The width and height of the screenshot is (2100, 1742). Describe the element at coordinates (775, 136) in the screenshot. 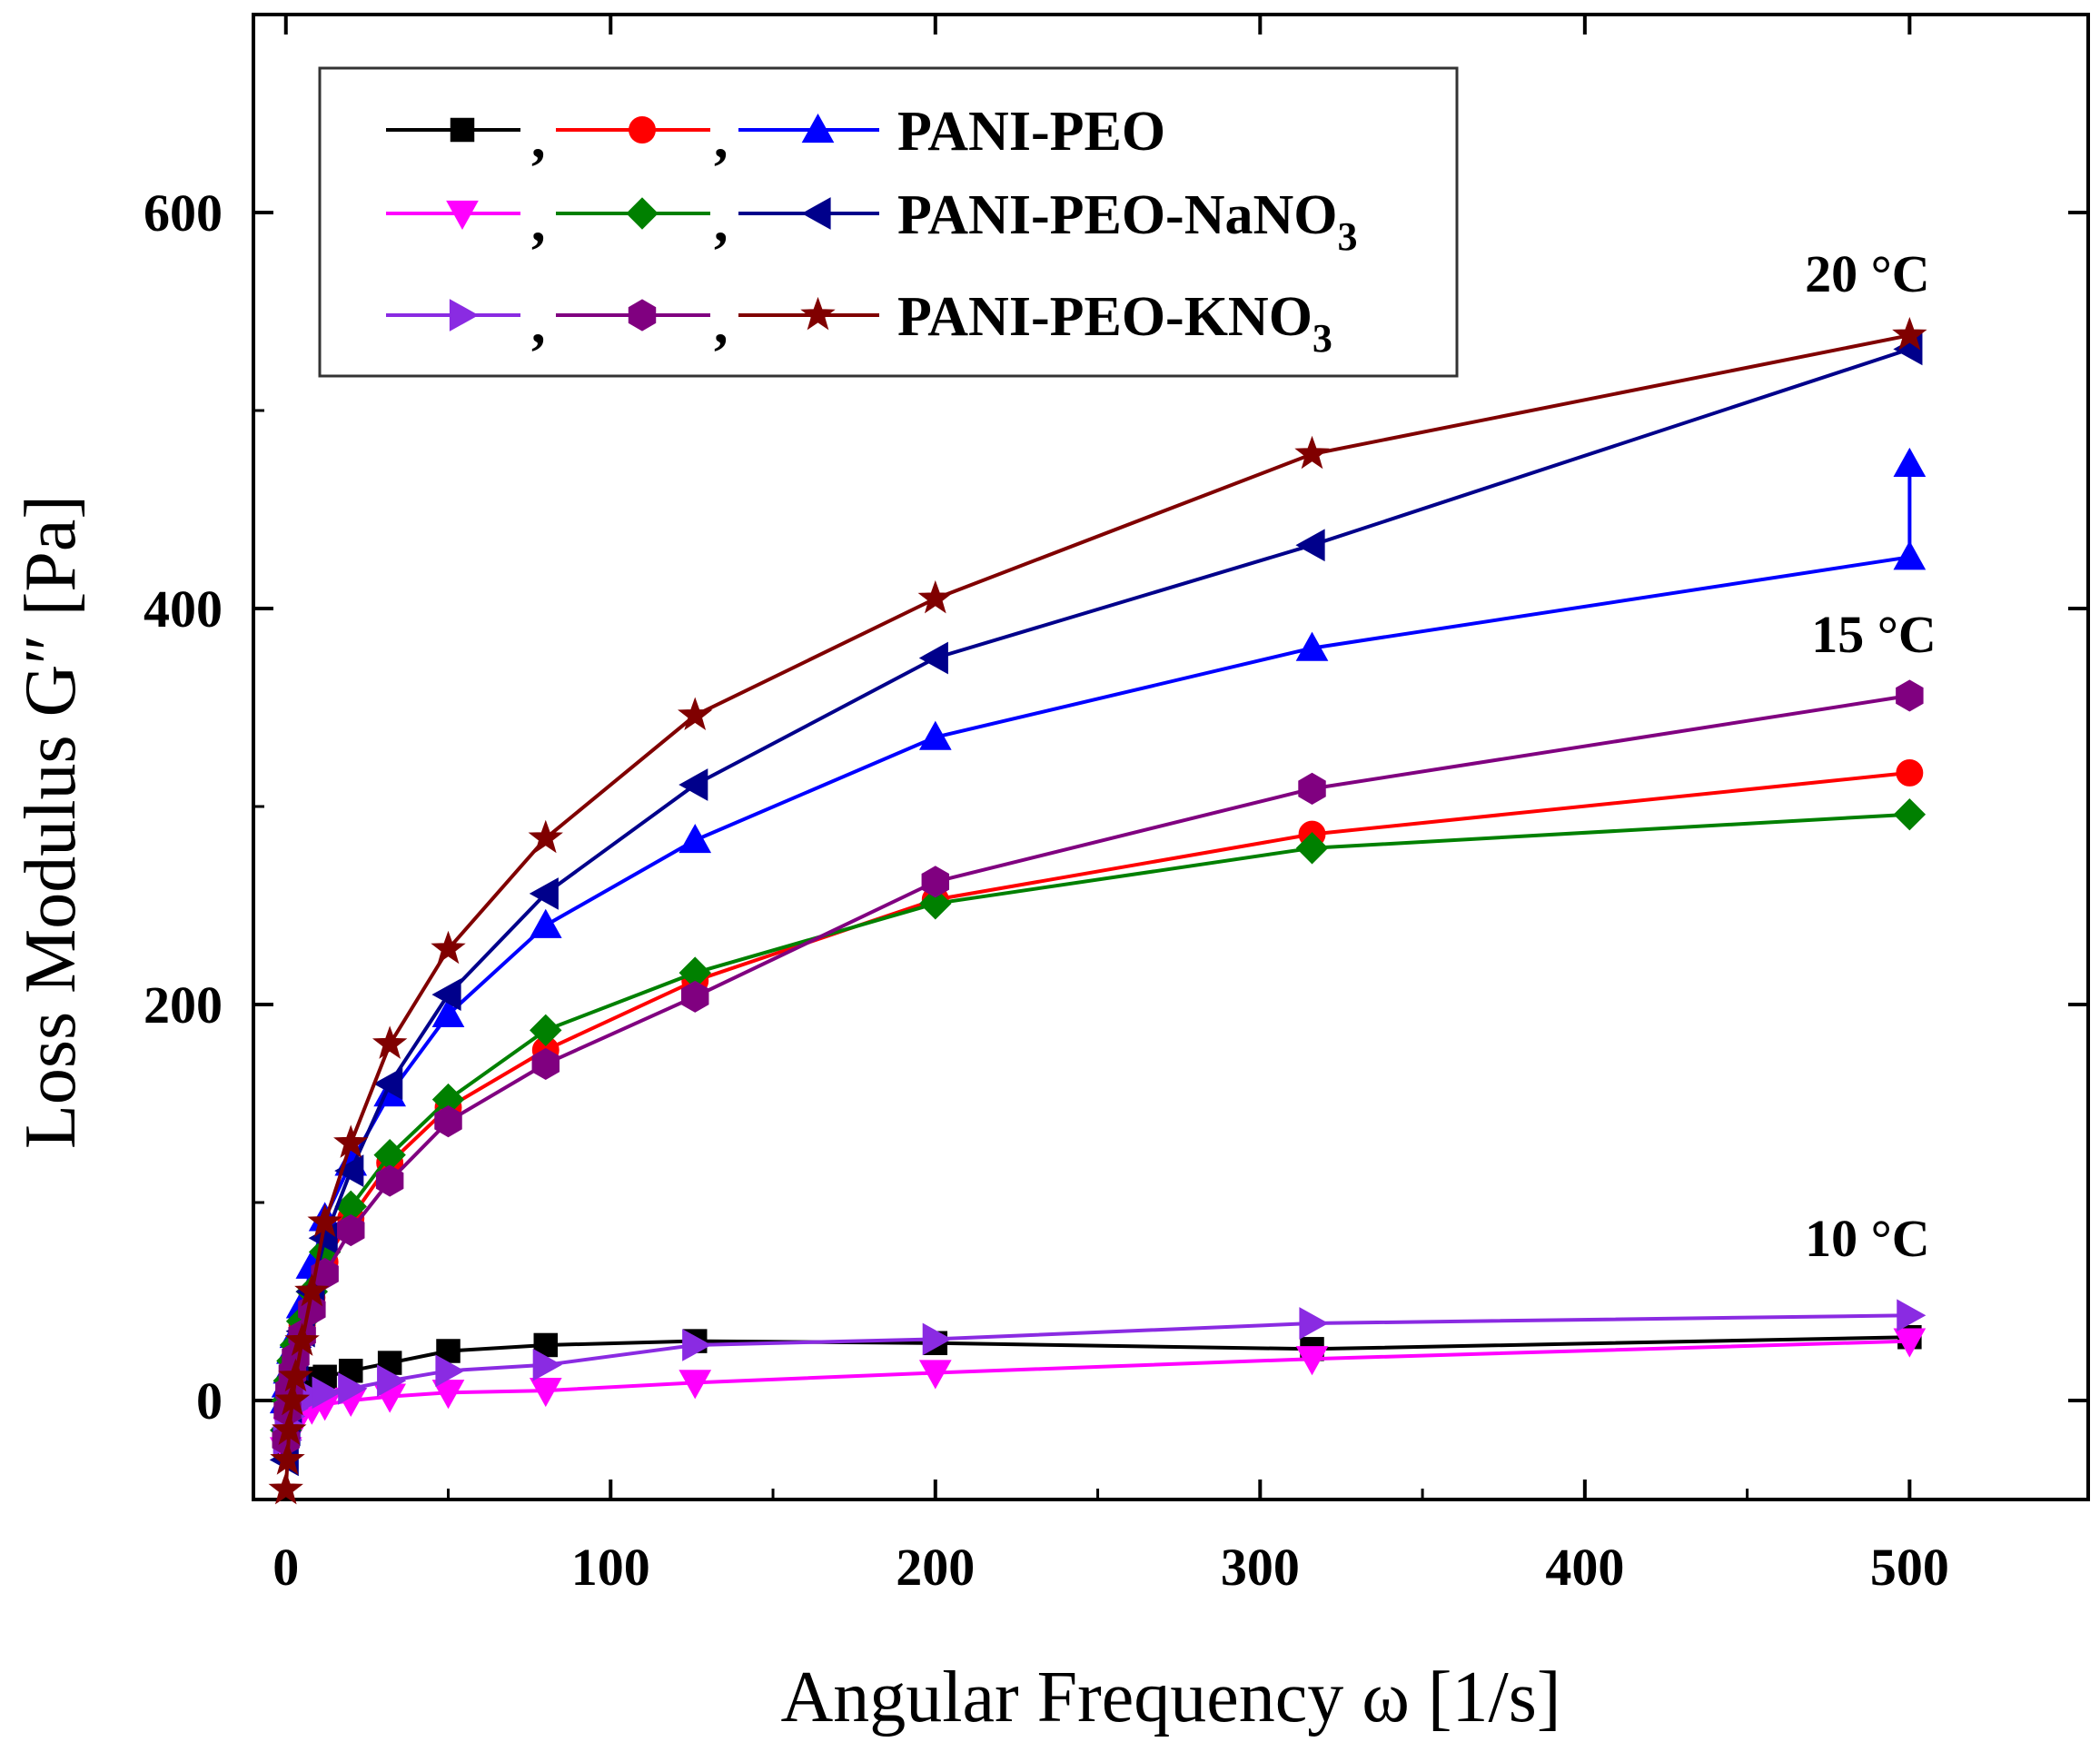

I see `legend-row: ,, PANI-PEO` at that location.